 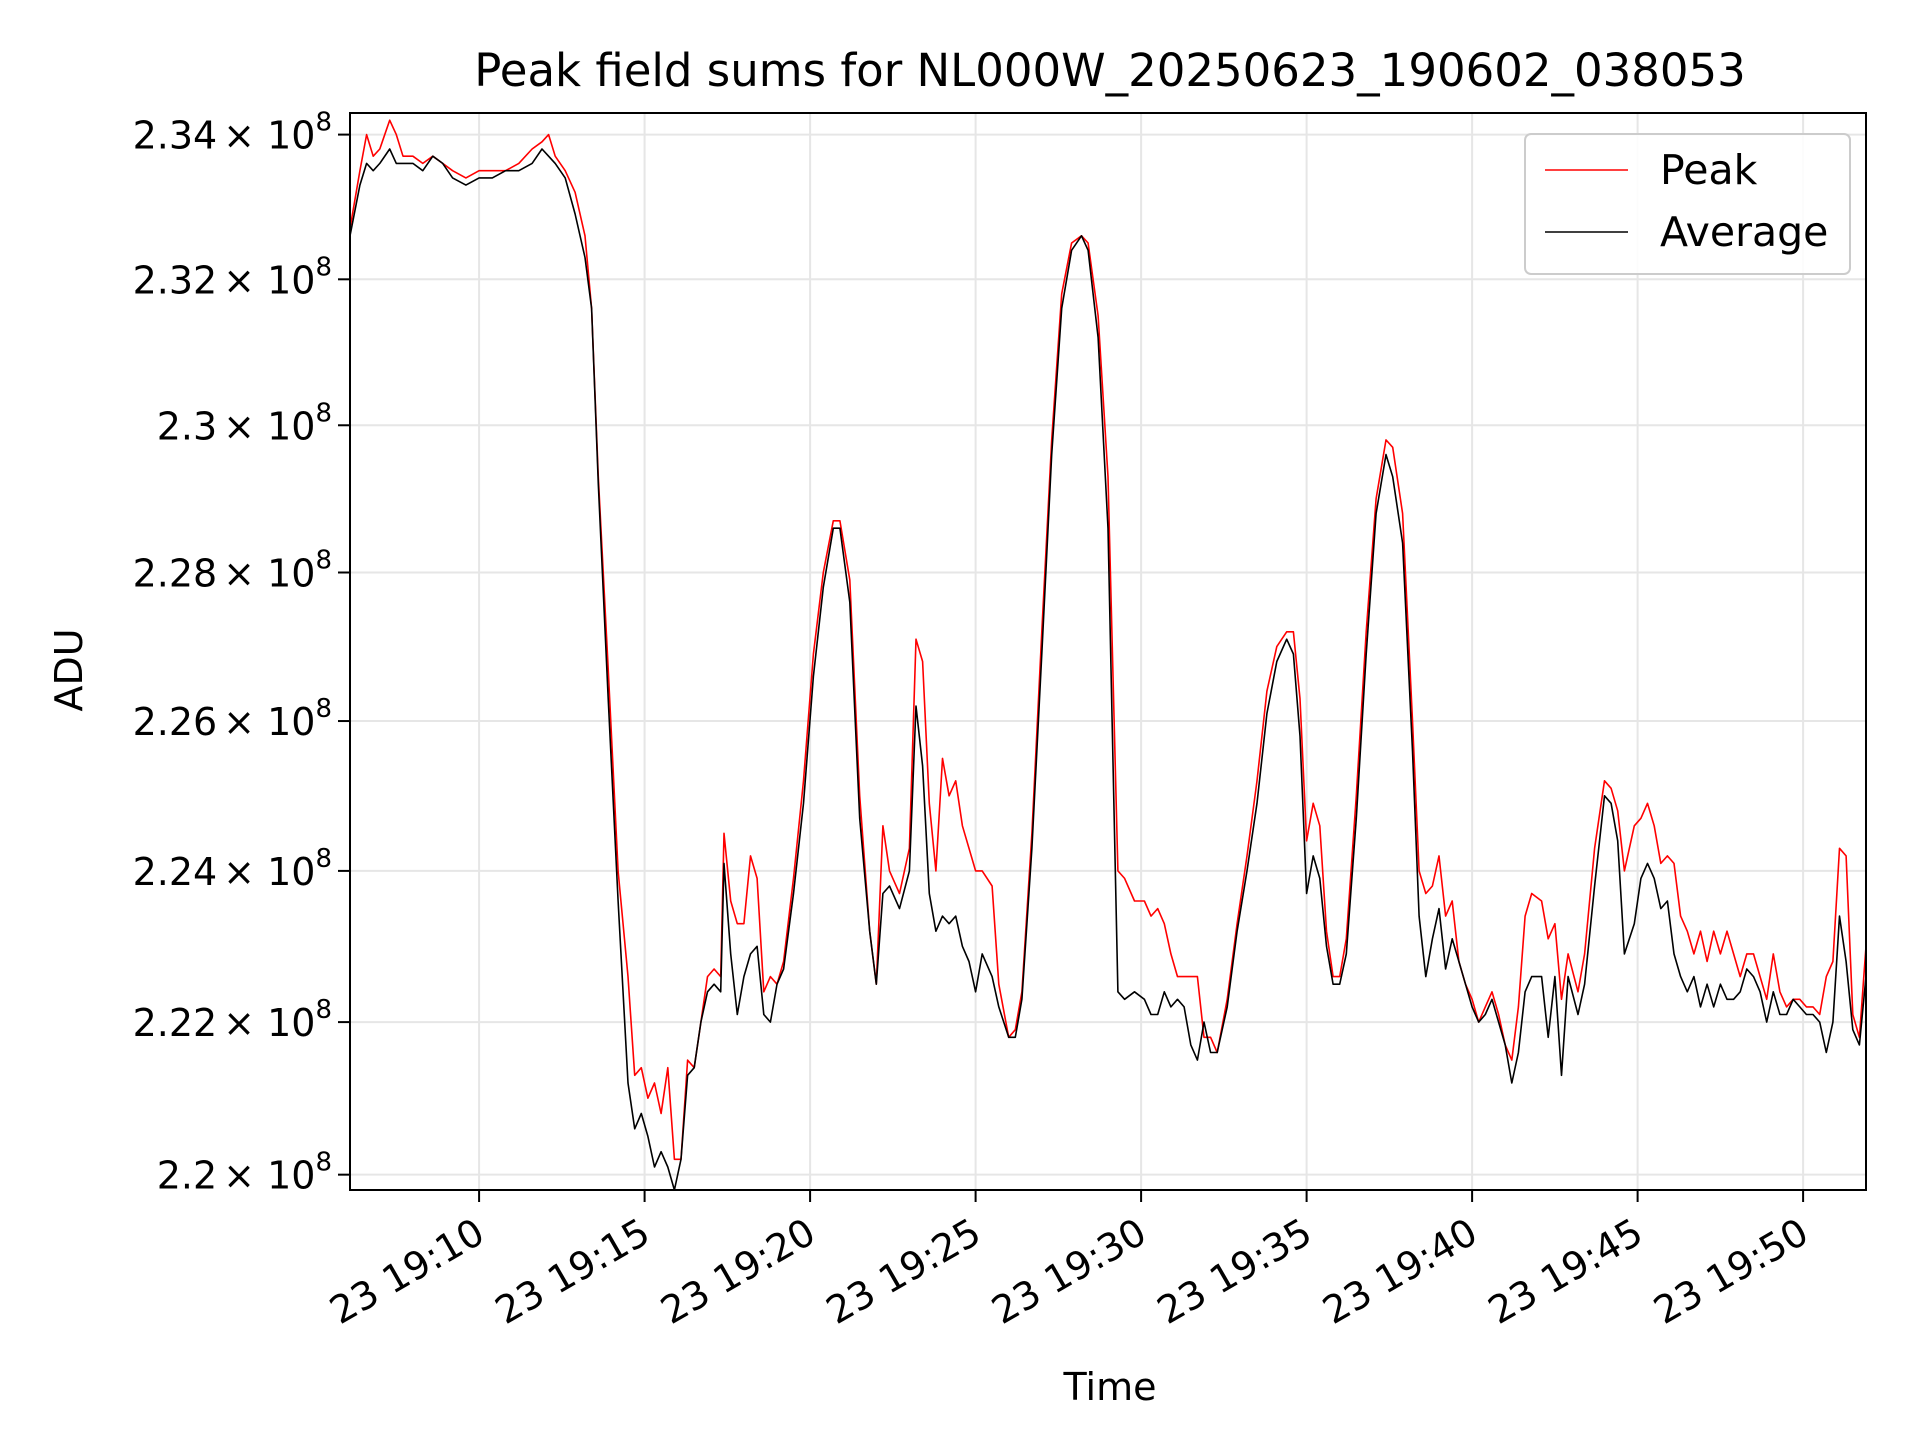 I want to click on y-tick-label: 2.28 × 10⁸, so click(x=232, y=571).